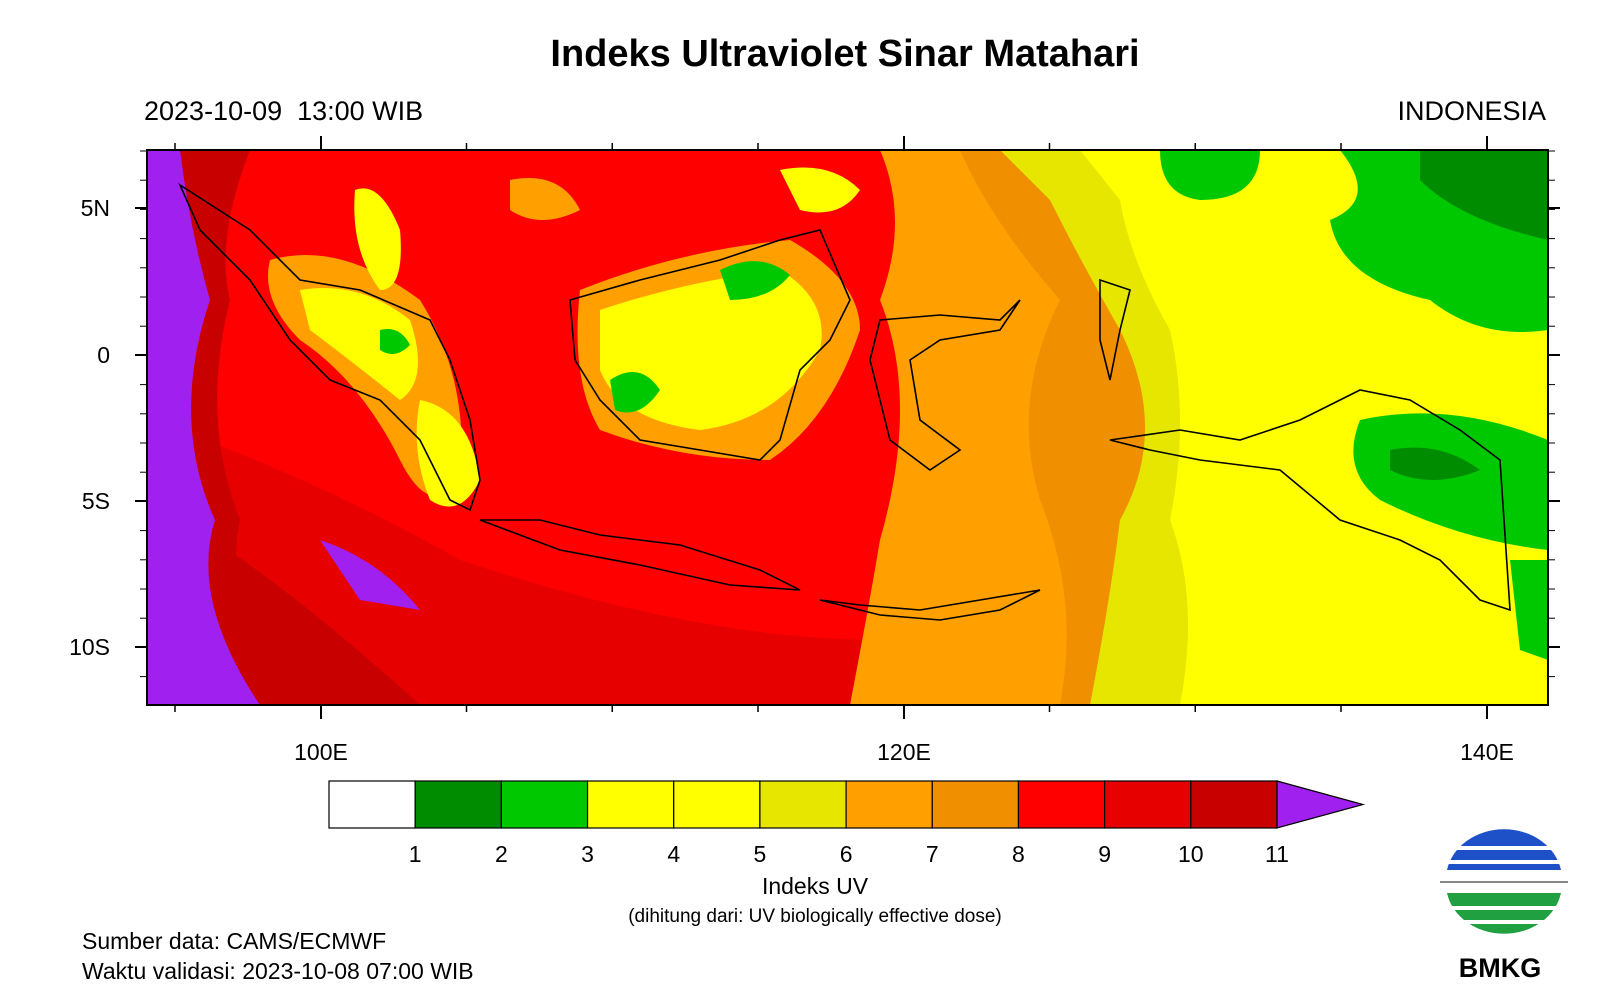  What do you see at coordinates (321, 752) in the screenshot?
I see `lon-label: 100E` at bounding box center [321, 752].